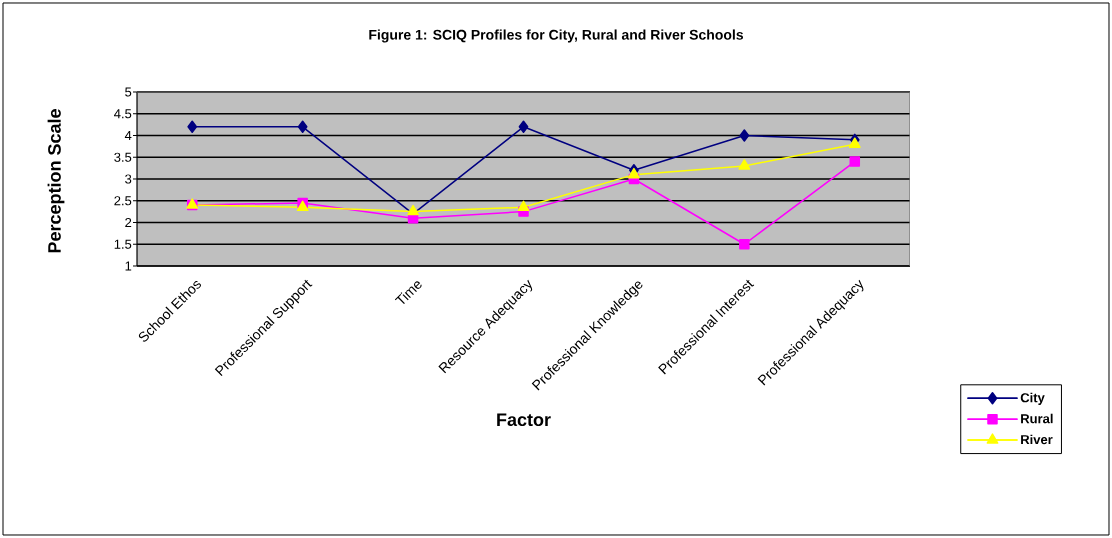  What do you see at coordinates (524, 420) in the screenshot?
I see `x-axis-title: Factor` at bounding box center [524, 420].